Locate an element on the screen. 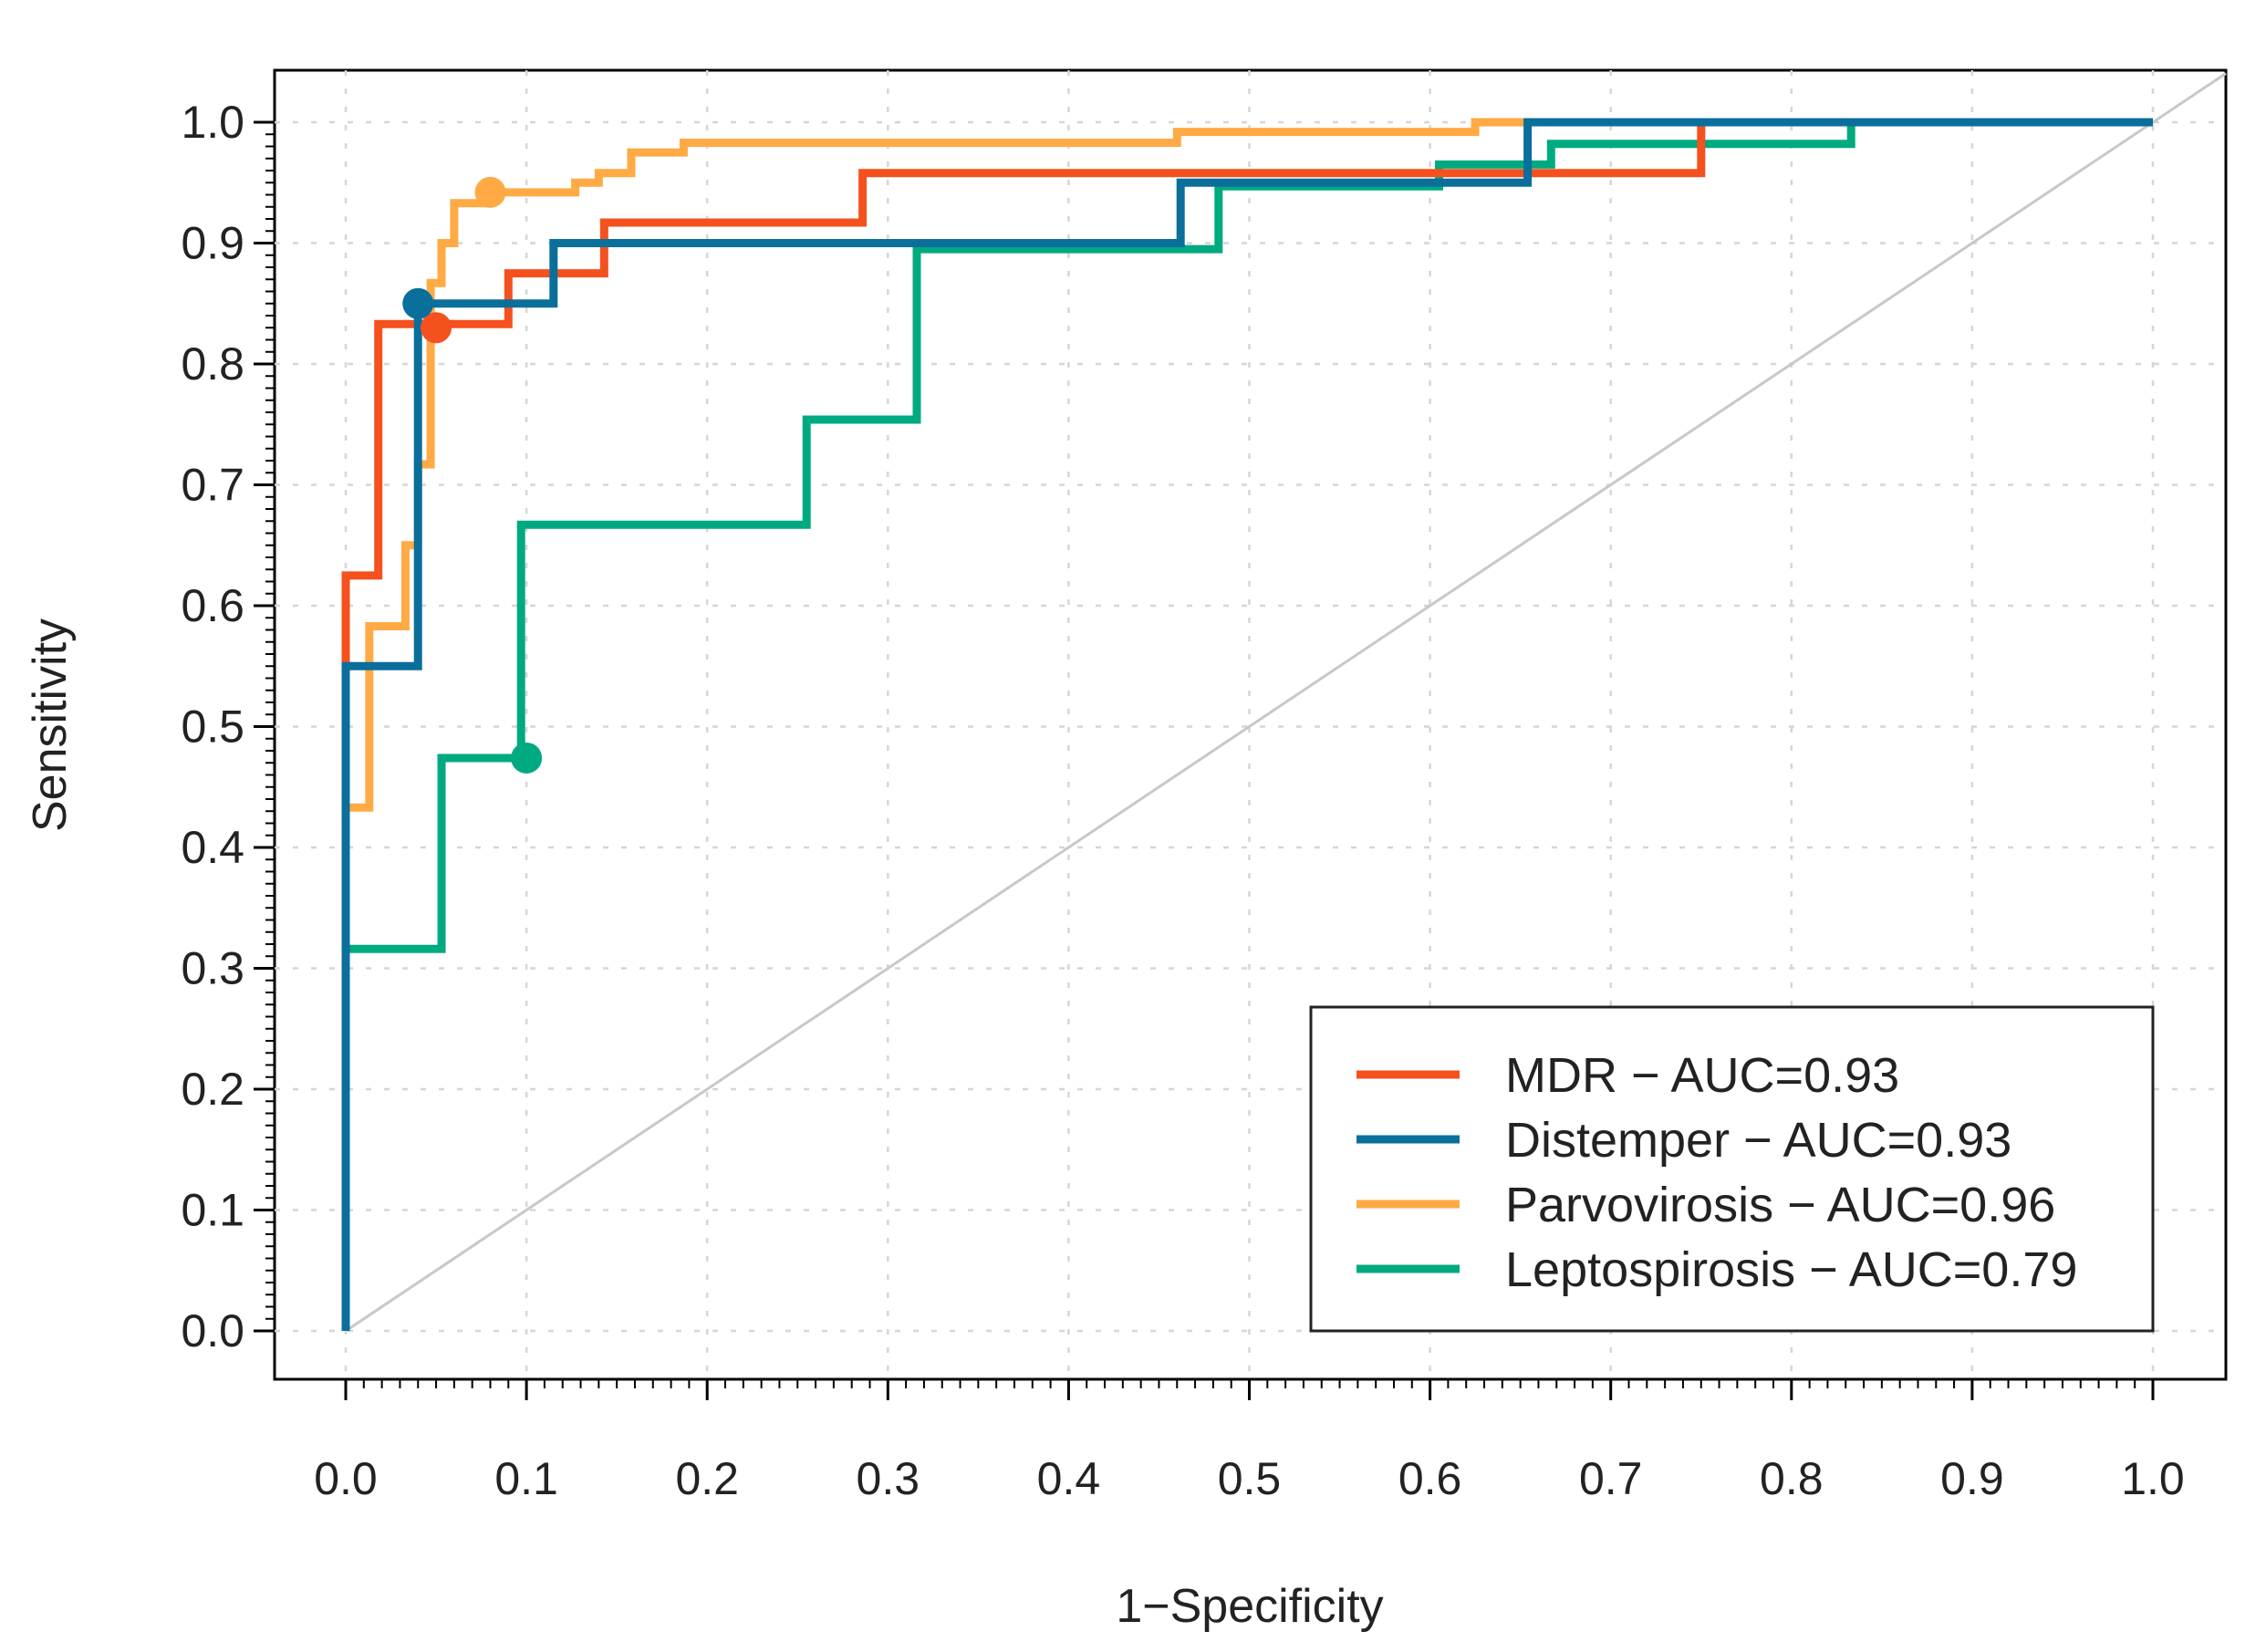 This screenshot has height=1652, width=2266. y-tick-label: 0.4 is located at coordinates (213, 847).